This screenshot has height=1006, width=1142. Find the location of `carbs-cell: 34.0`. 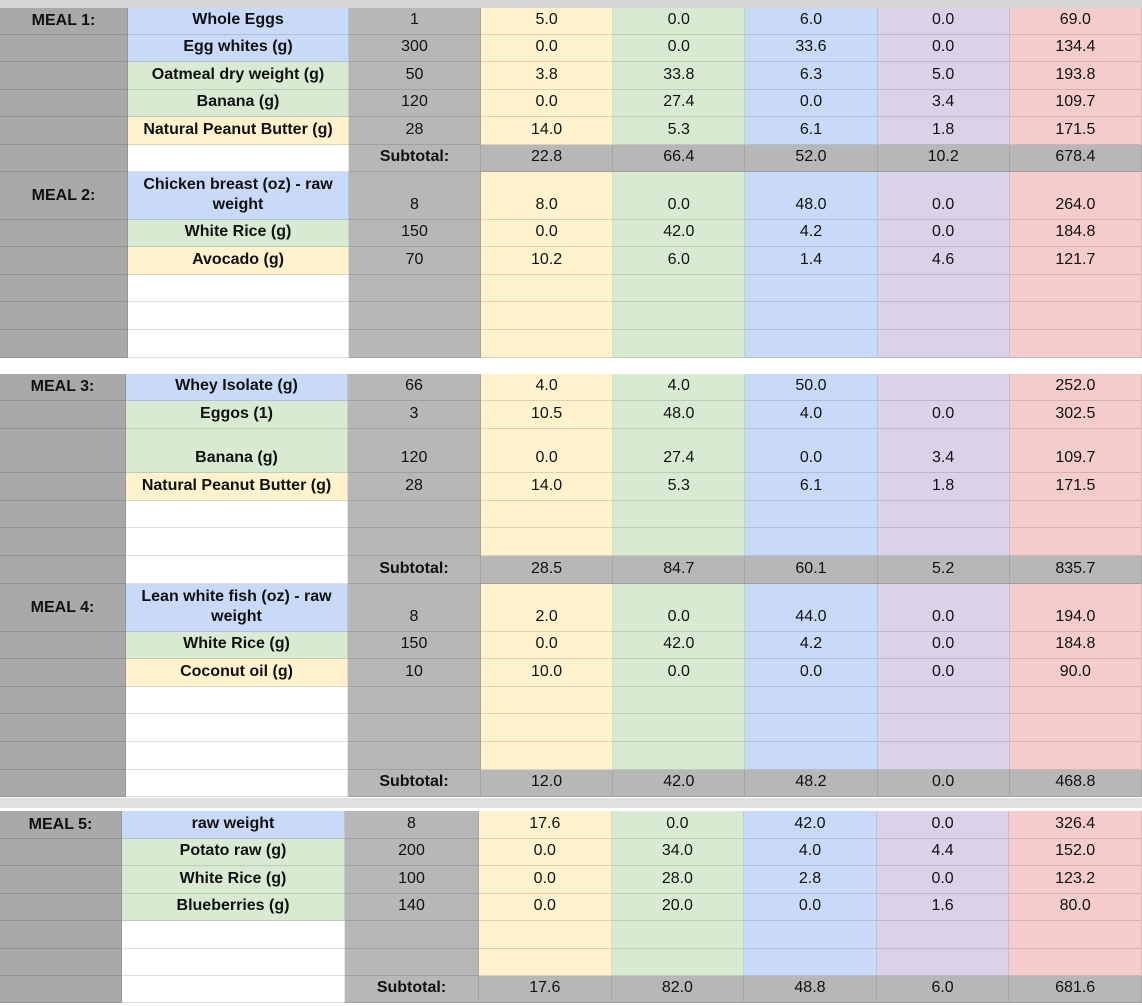

carbs-cell: 34.0 is located at coordinates (678, 852).